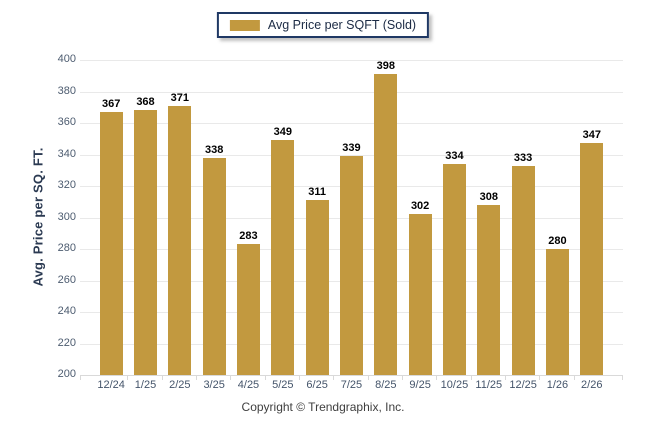 This screenshot has height=434, width=646. Describe the element at coordinates (557, 385) in the screenshot. I see `x-axis-tick-label: 1/26` at that location.